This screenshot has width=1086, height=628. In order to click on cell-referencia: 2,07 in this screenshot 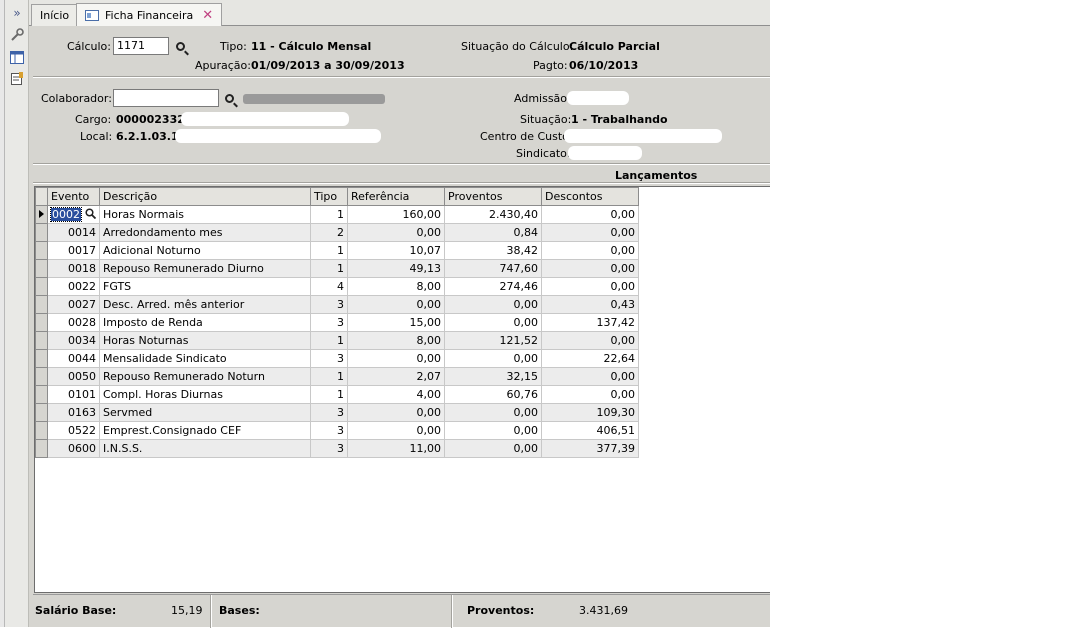, I will do `click(396, 376)`.